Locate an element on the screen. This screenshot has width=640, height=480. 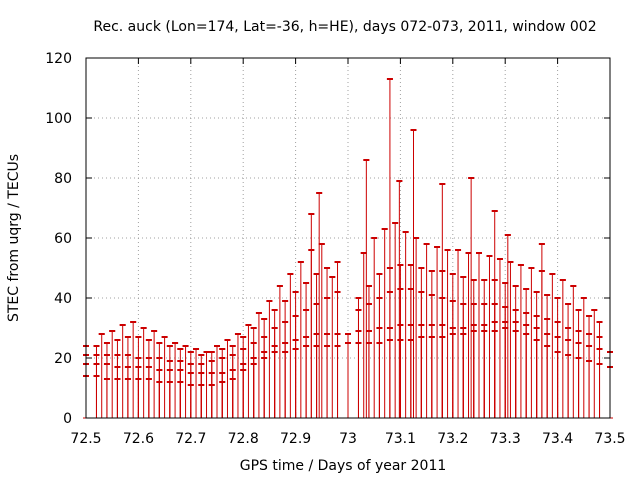
x-tick-label: 72.8 is located at coordinates (243, 439).